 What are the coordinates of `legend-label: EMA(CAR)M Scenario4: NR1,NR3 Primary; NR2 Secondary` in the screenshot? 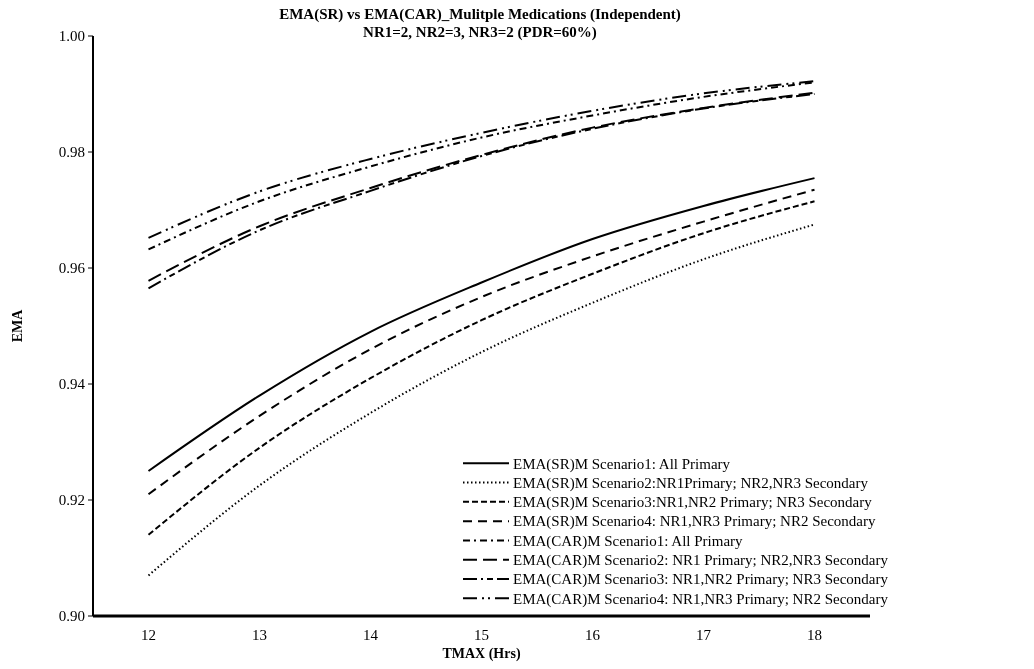 It's located at (701, 599).